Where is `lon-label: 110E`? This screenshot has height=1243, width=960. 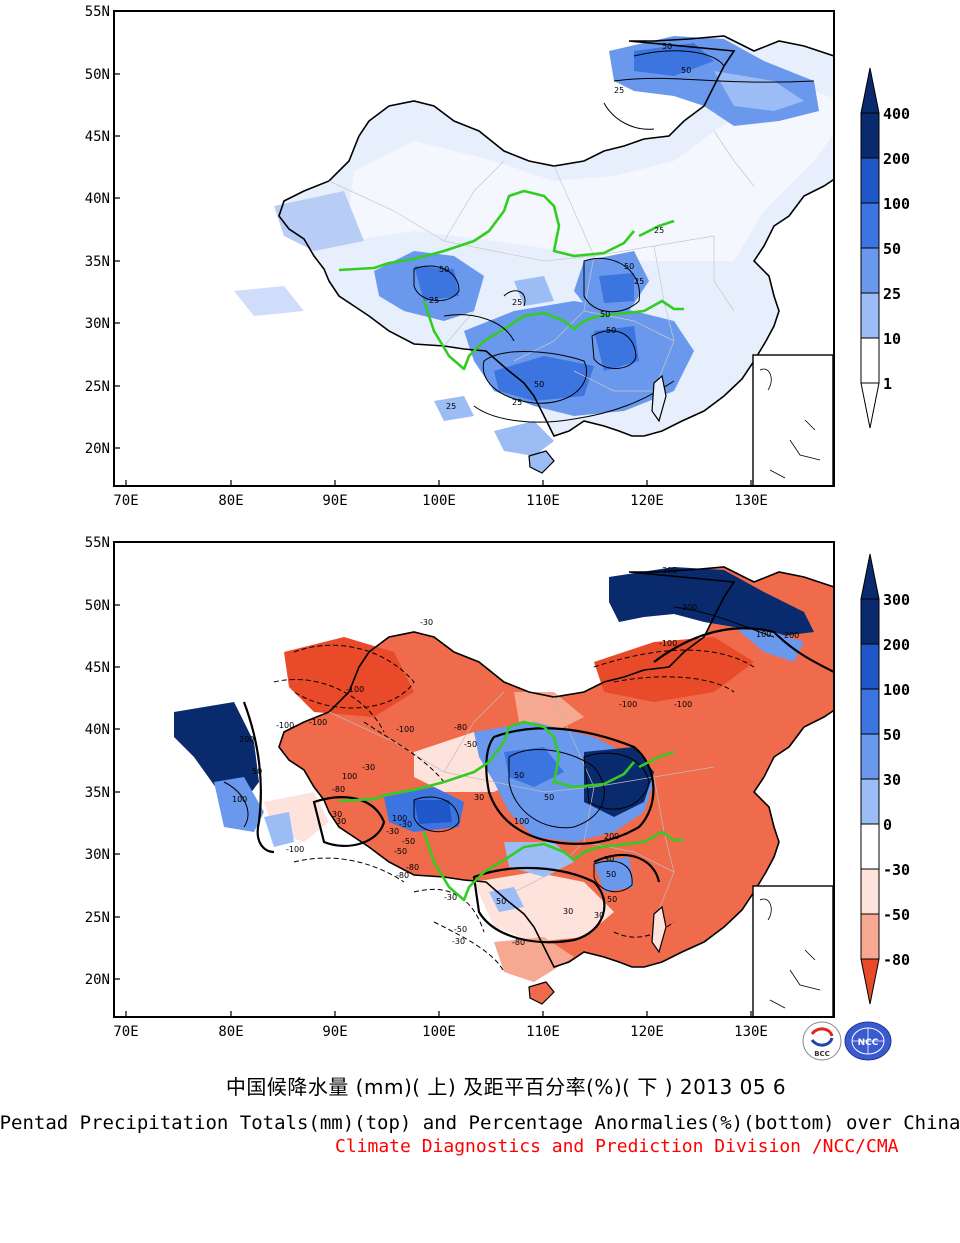
lon-label: 110E is located at coordinates (543, 1032).